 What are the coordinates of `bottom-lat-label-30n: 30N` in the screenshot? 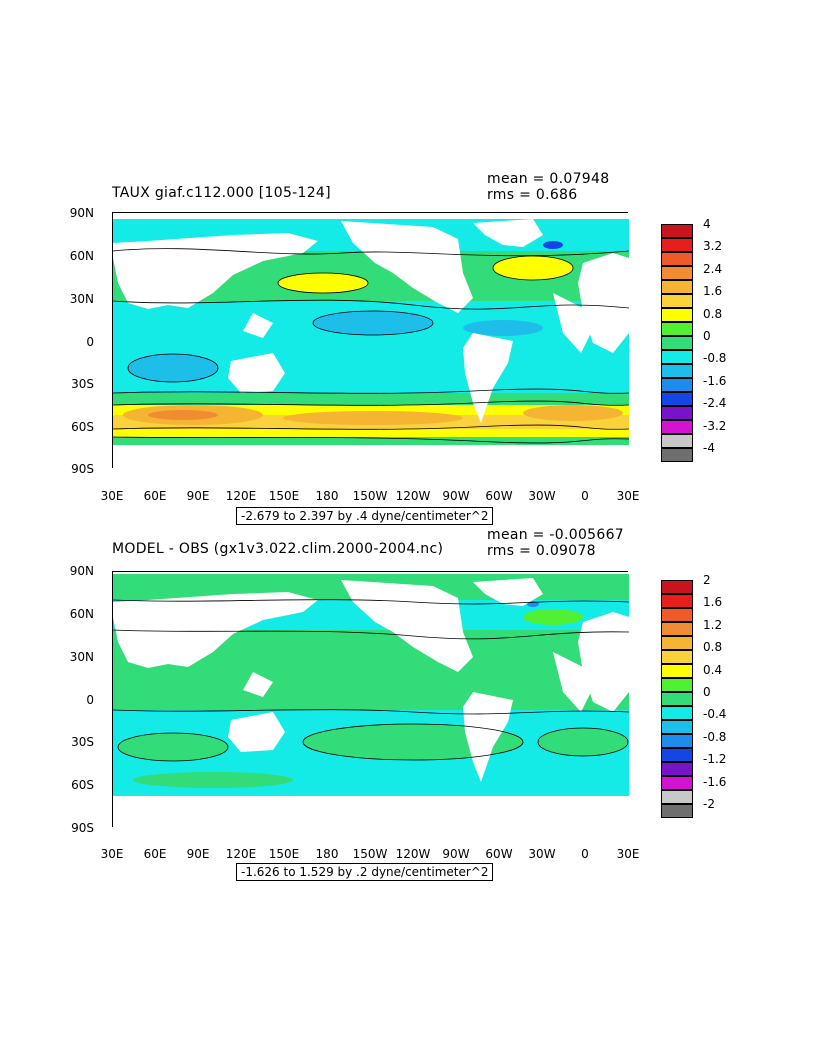 It's located at (81, 657).